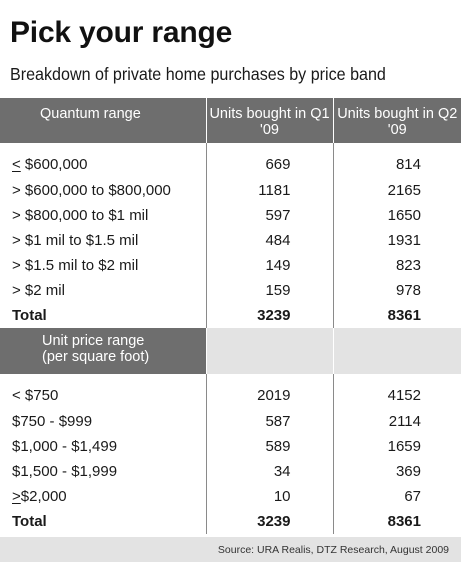 Image resolution: width=461 pixels, height=562 pixels. What do you see at coordinates (91, 190) in the screenshot?
I see `row-label: > $600,000 to $800,000` at bounding box center [91, 190].